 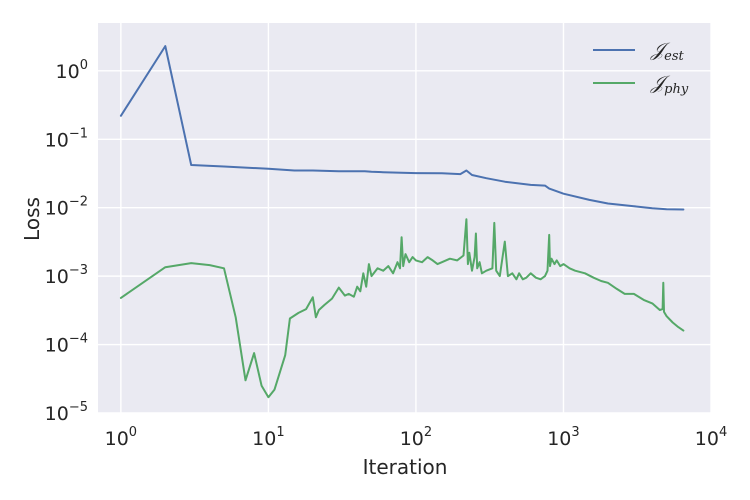 I want to click on y-tick-exponent: 0, so click(x=84, y=65).